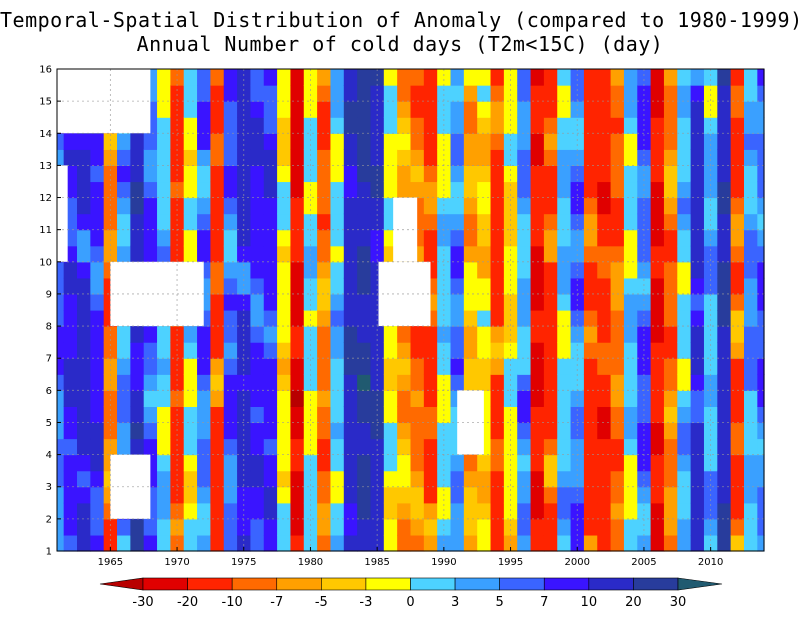 Image resolution: width=800 pixels, height=618 pixels. What do you see at coordinates (455, 602) in the screenshot?
I see `colorbar-label: 3` at bounding box center [455, 602].